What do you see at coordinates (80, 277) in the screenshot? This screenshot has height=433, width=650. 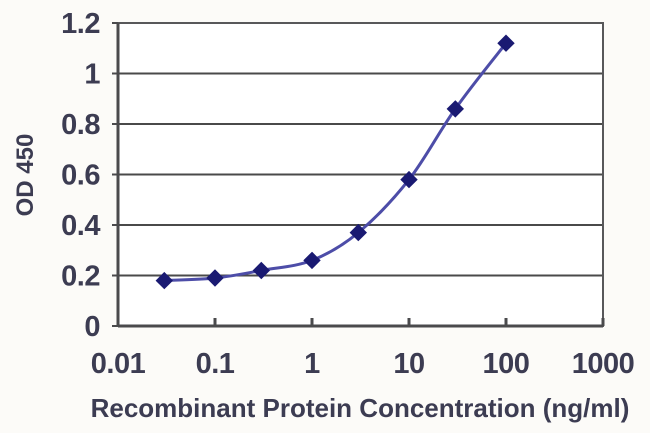 I see `y-tick-label: 0.2` at bounding box center [80, 277].